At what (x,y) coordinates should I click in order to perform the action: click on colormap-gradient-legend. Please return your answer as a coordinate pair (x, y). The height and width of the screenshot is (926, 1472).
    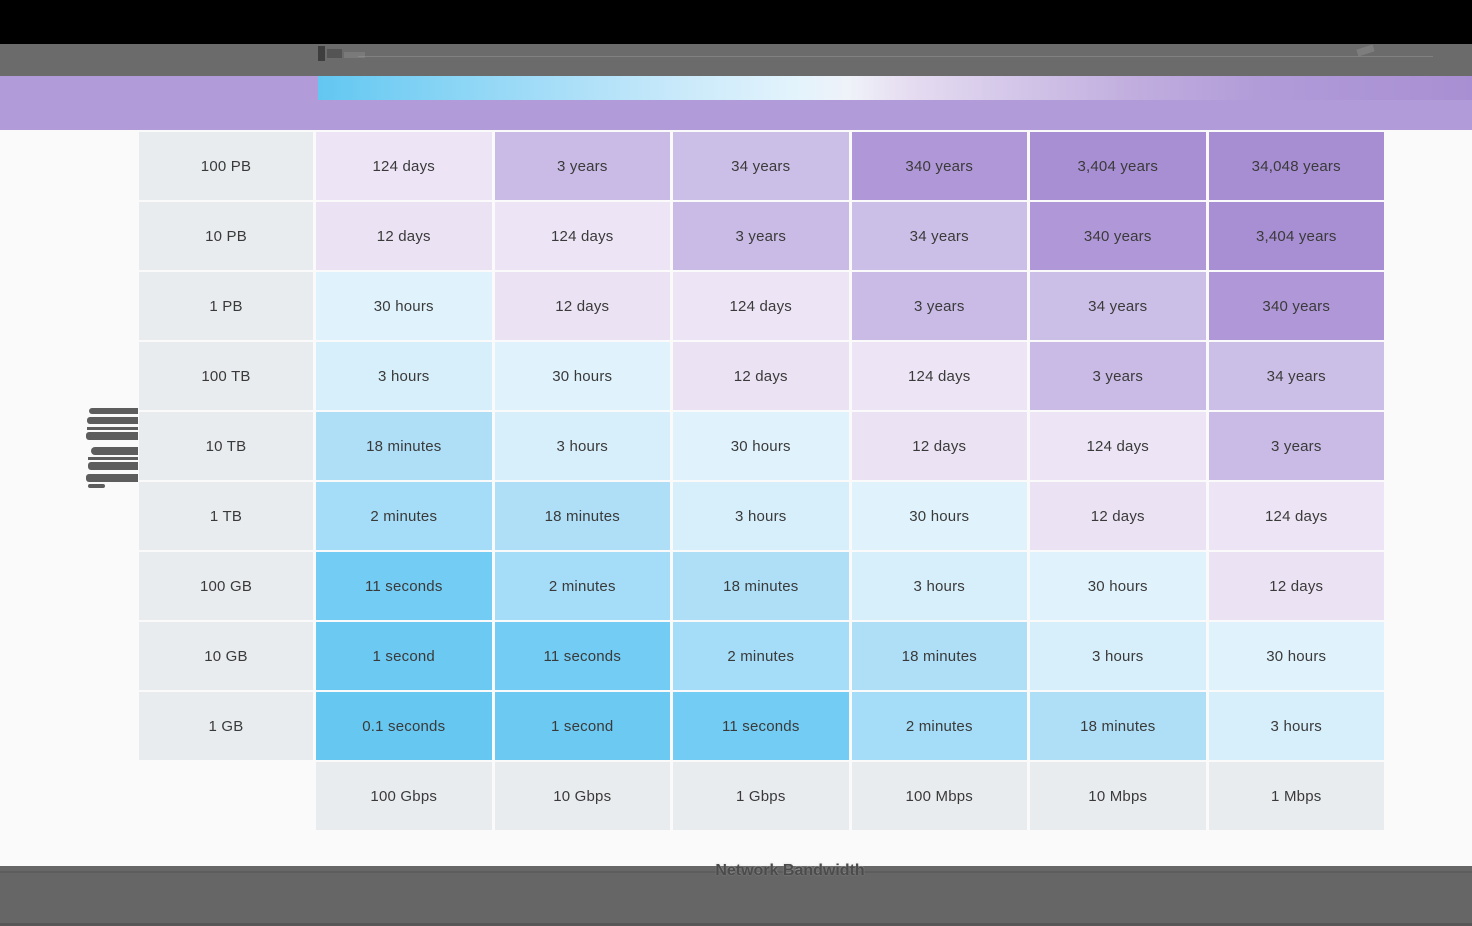
    Looking at the image, I should click on (895, 88).